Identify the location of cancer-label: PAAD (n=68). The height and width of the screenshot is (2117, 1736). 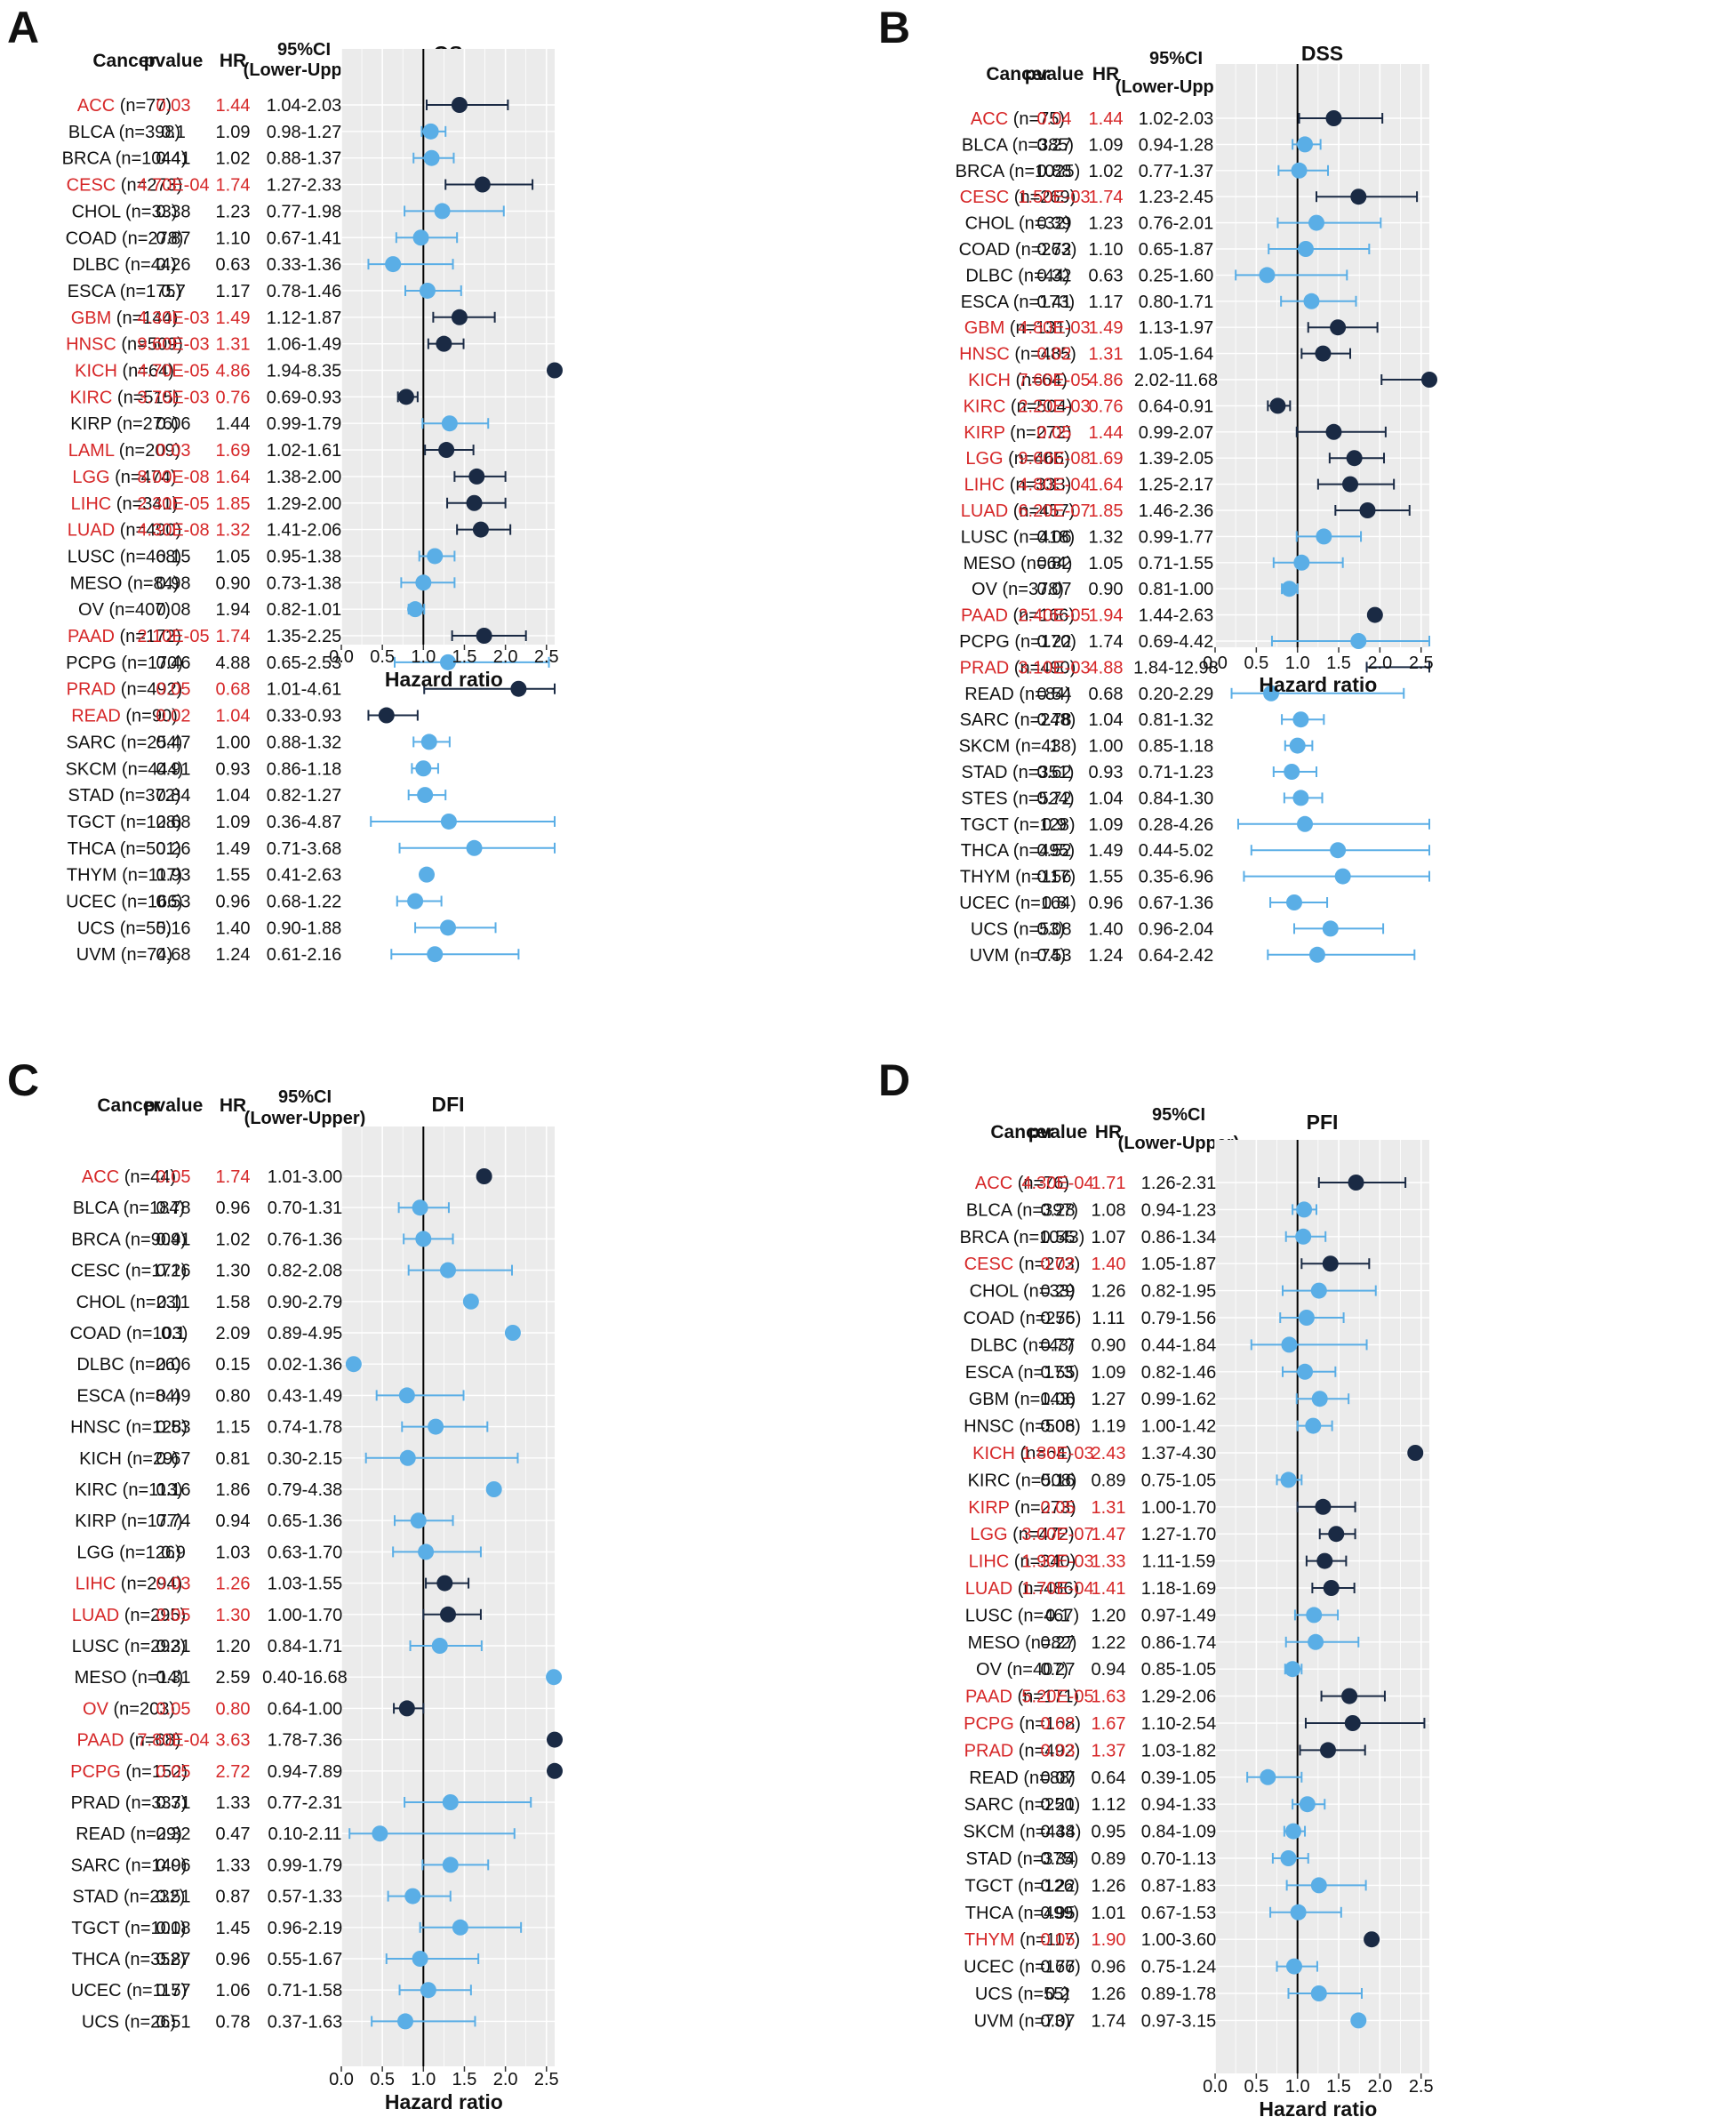
(129, 1741).